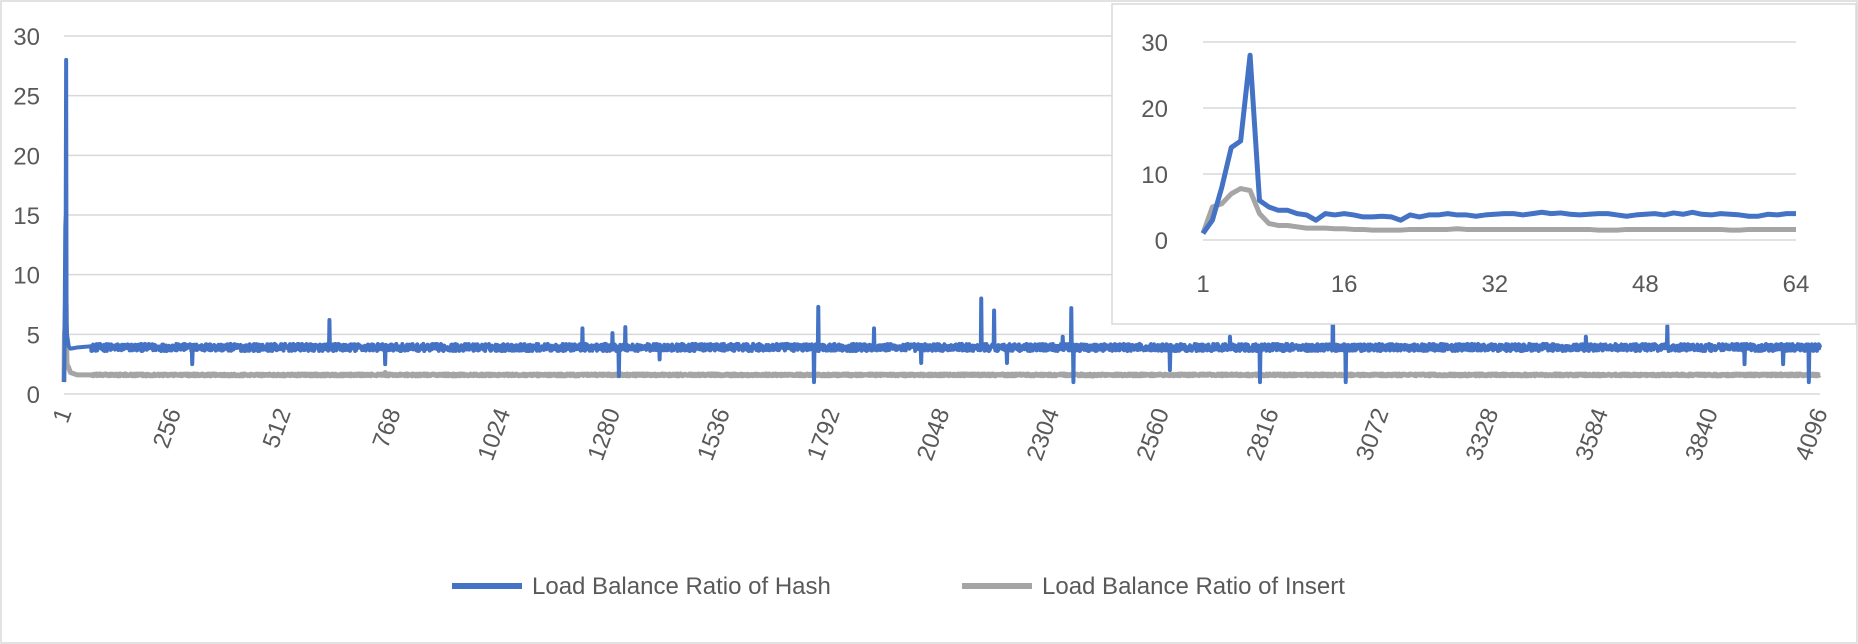 This screenshot has height=644, width=1858. What do you see at coordinates (1498, 210) in the screenshot?
I see `inset-series-line-insert` at bounding box center [1498, 210].